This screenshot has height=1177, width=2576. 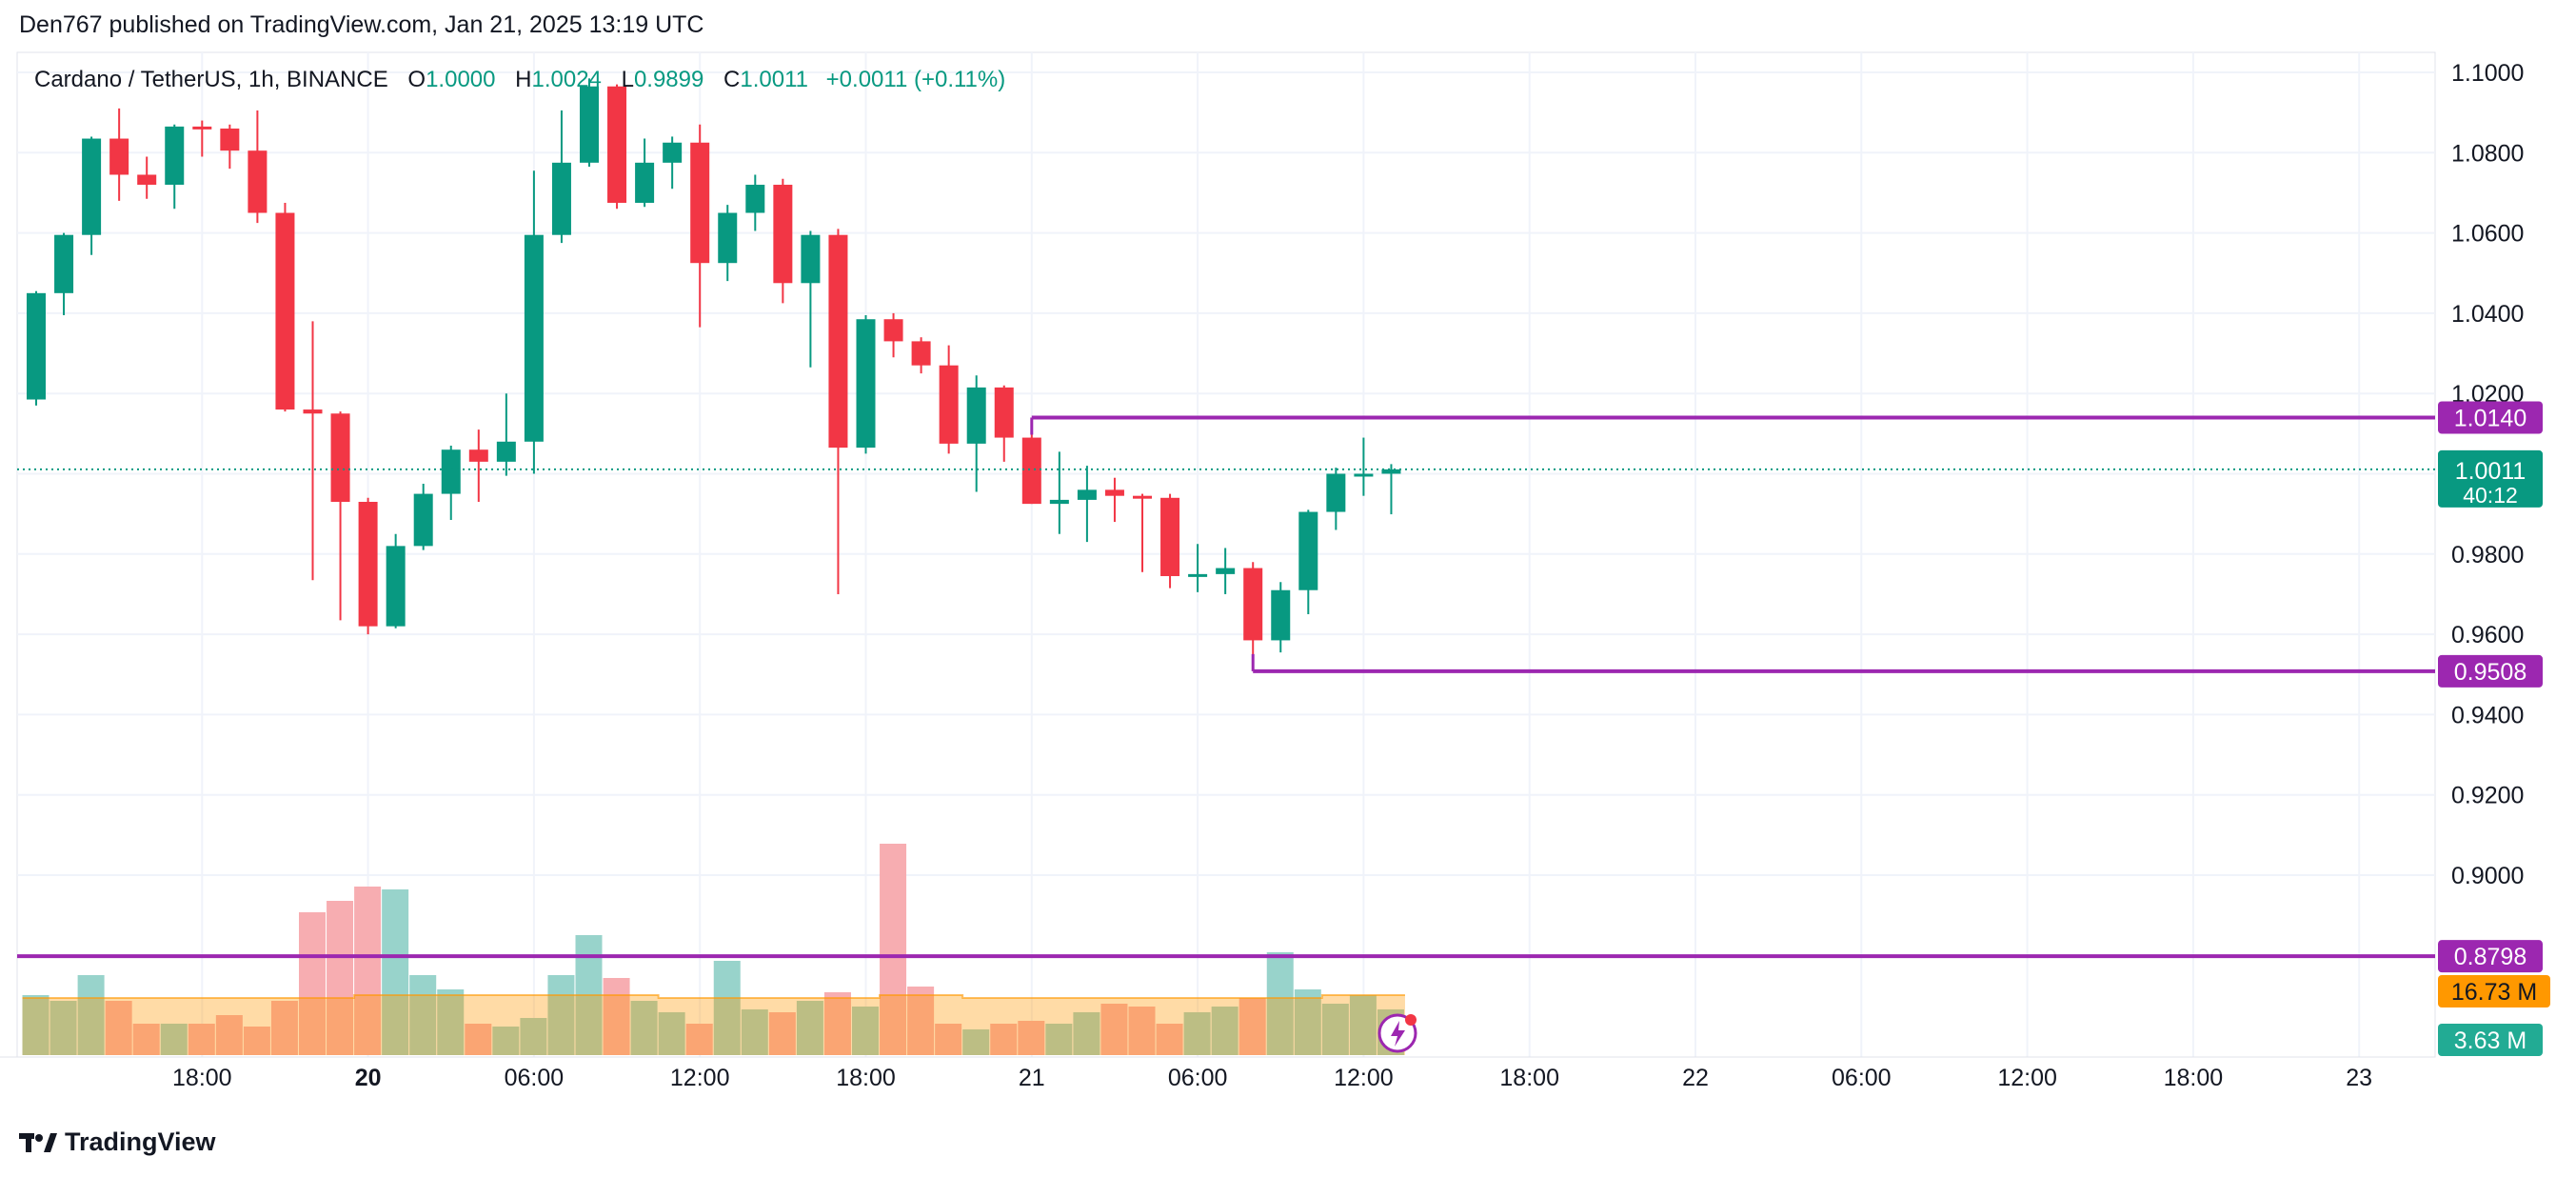 I want to click on price-tick-label: 0.9600, so click(x=2487, y=635).